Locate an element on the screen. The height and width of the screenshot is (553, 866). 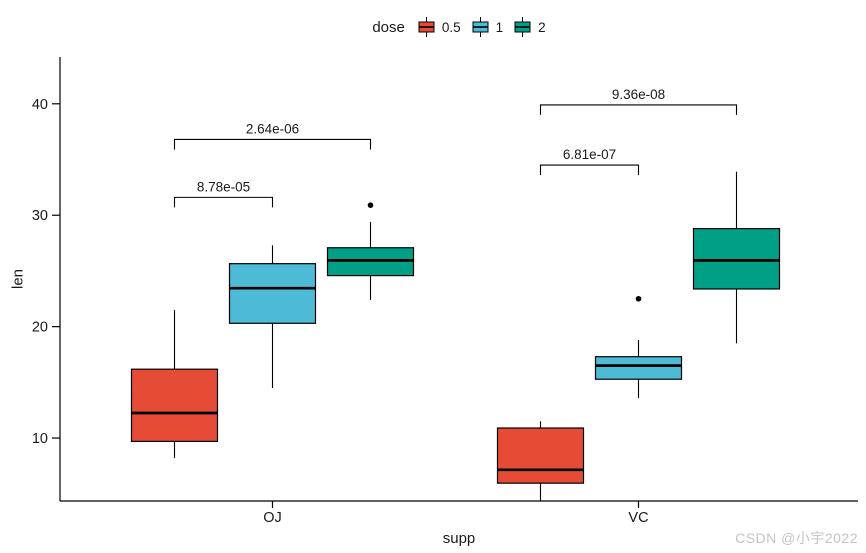
pvalue-label-OJ: 8.78e-05 is located at coordinates (223, 186).